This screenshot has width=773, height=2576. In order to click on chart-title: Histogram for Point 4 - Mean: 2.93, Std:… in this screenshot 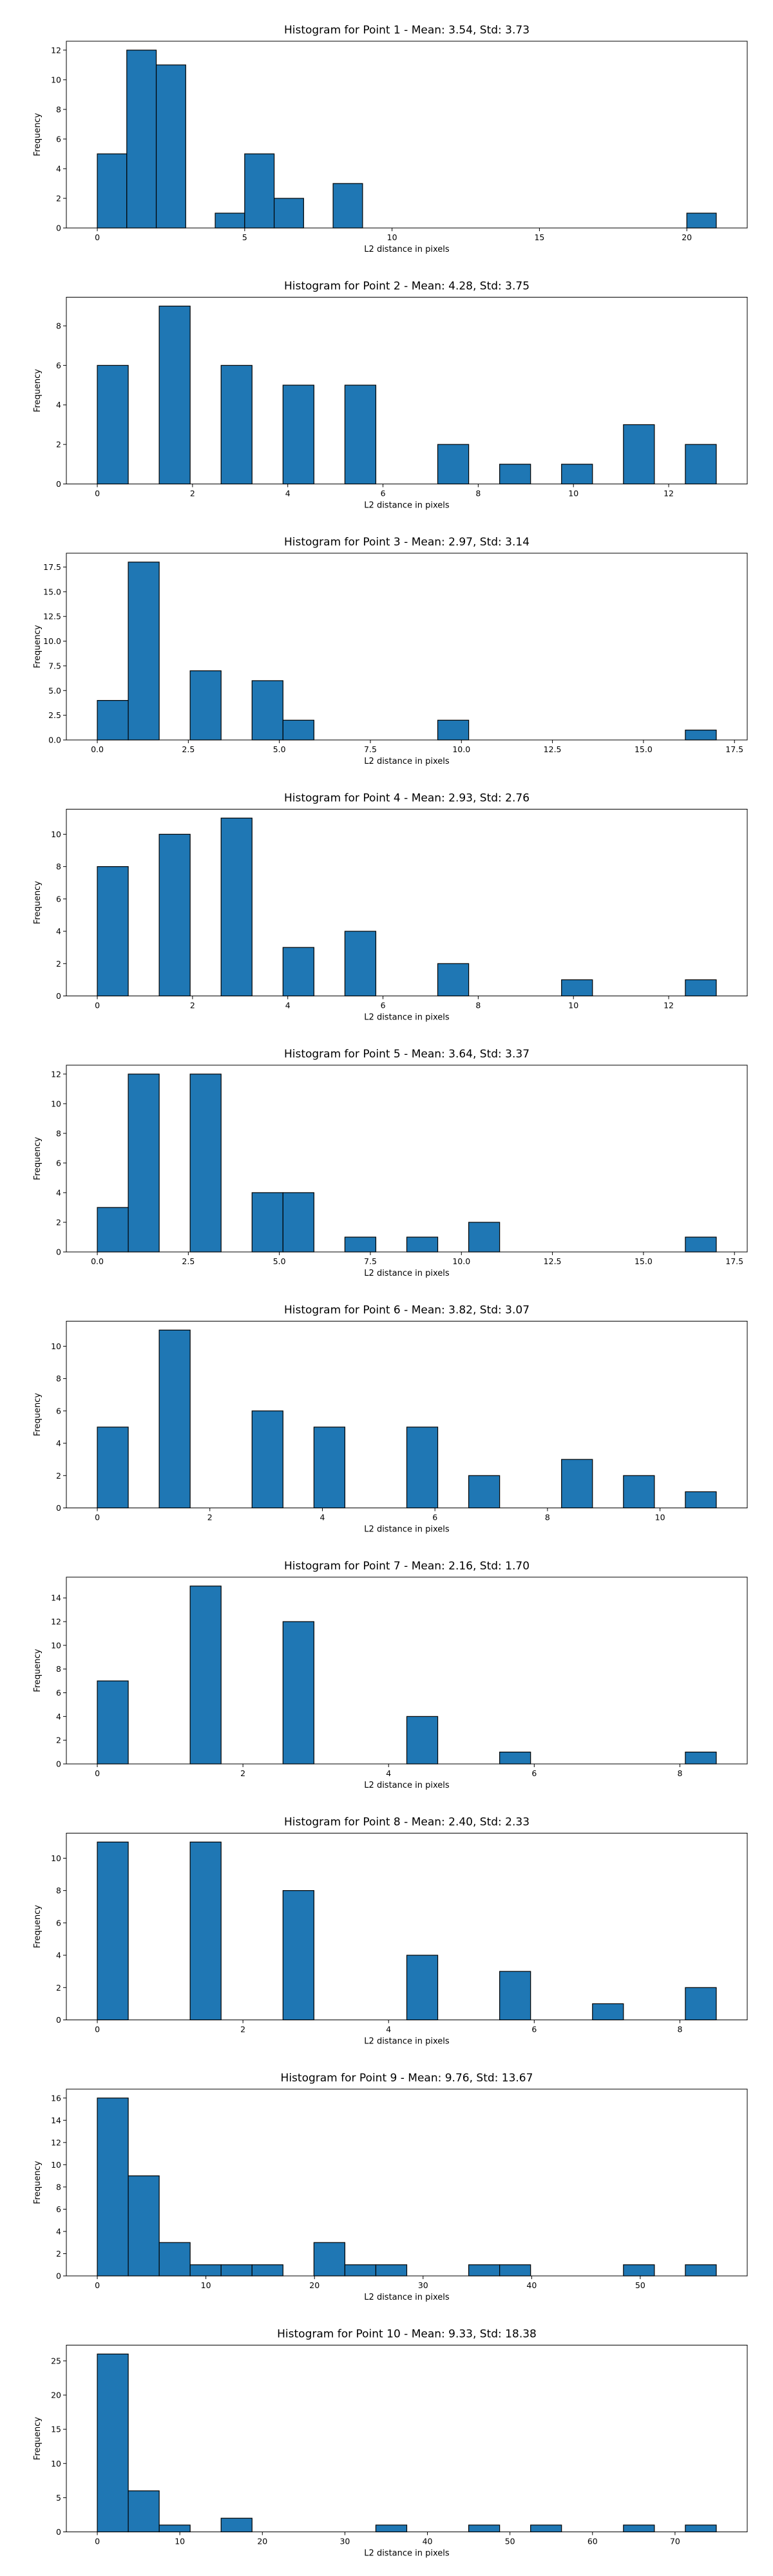, I will do `click(407, 798)`.